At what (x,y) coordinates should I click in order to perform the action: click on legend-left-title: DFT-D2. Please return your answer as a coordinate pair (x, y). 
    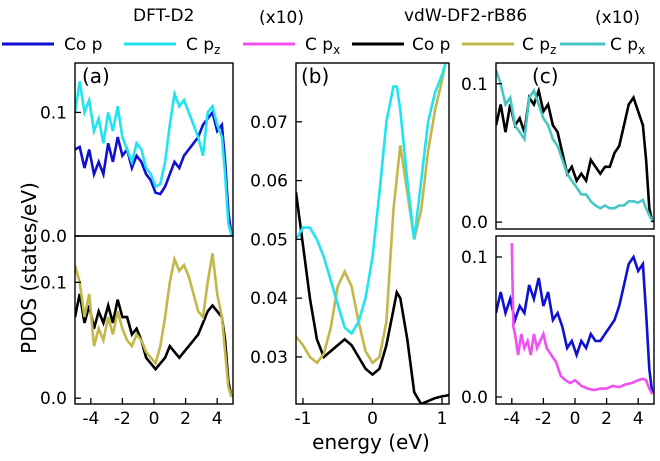
    Looking at the image, I should click on (163, 16).